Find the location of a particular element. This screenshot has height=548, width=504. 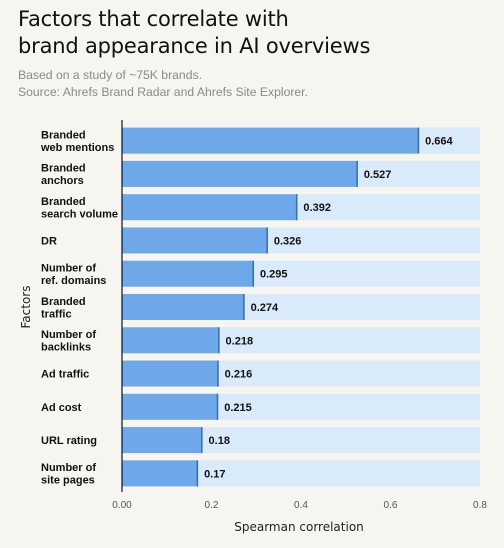

category-label: Number of site pages is located at coordinates (68, 474).